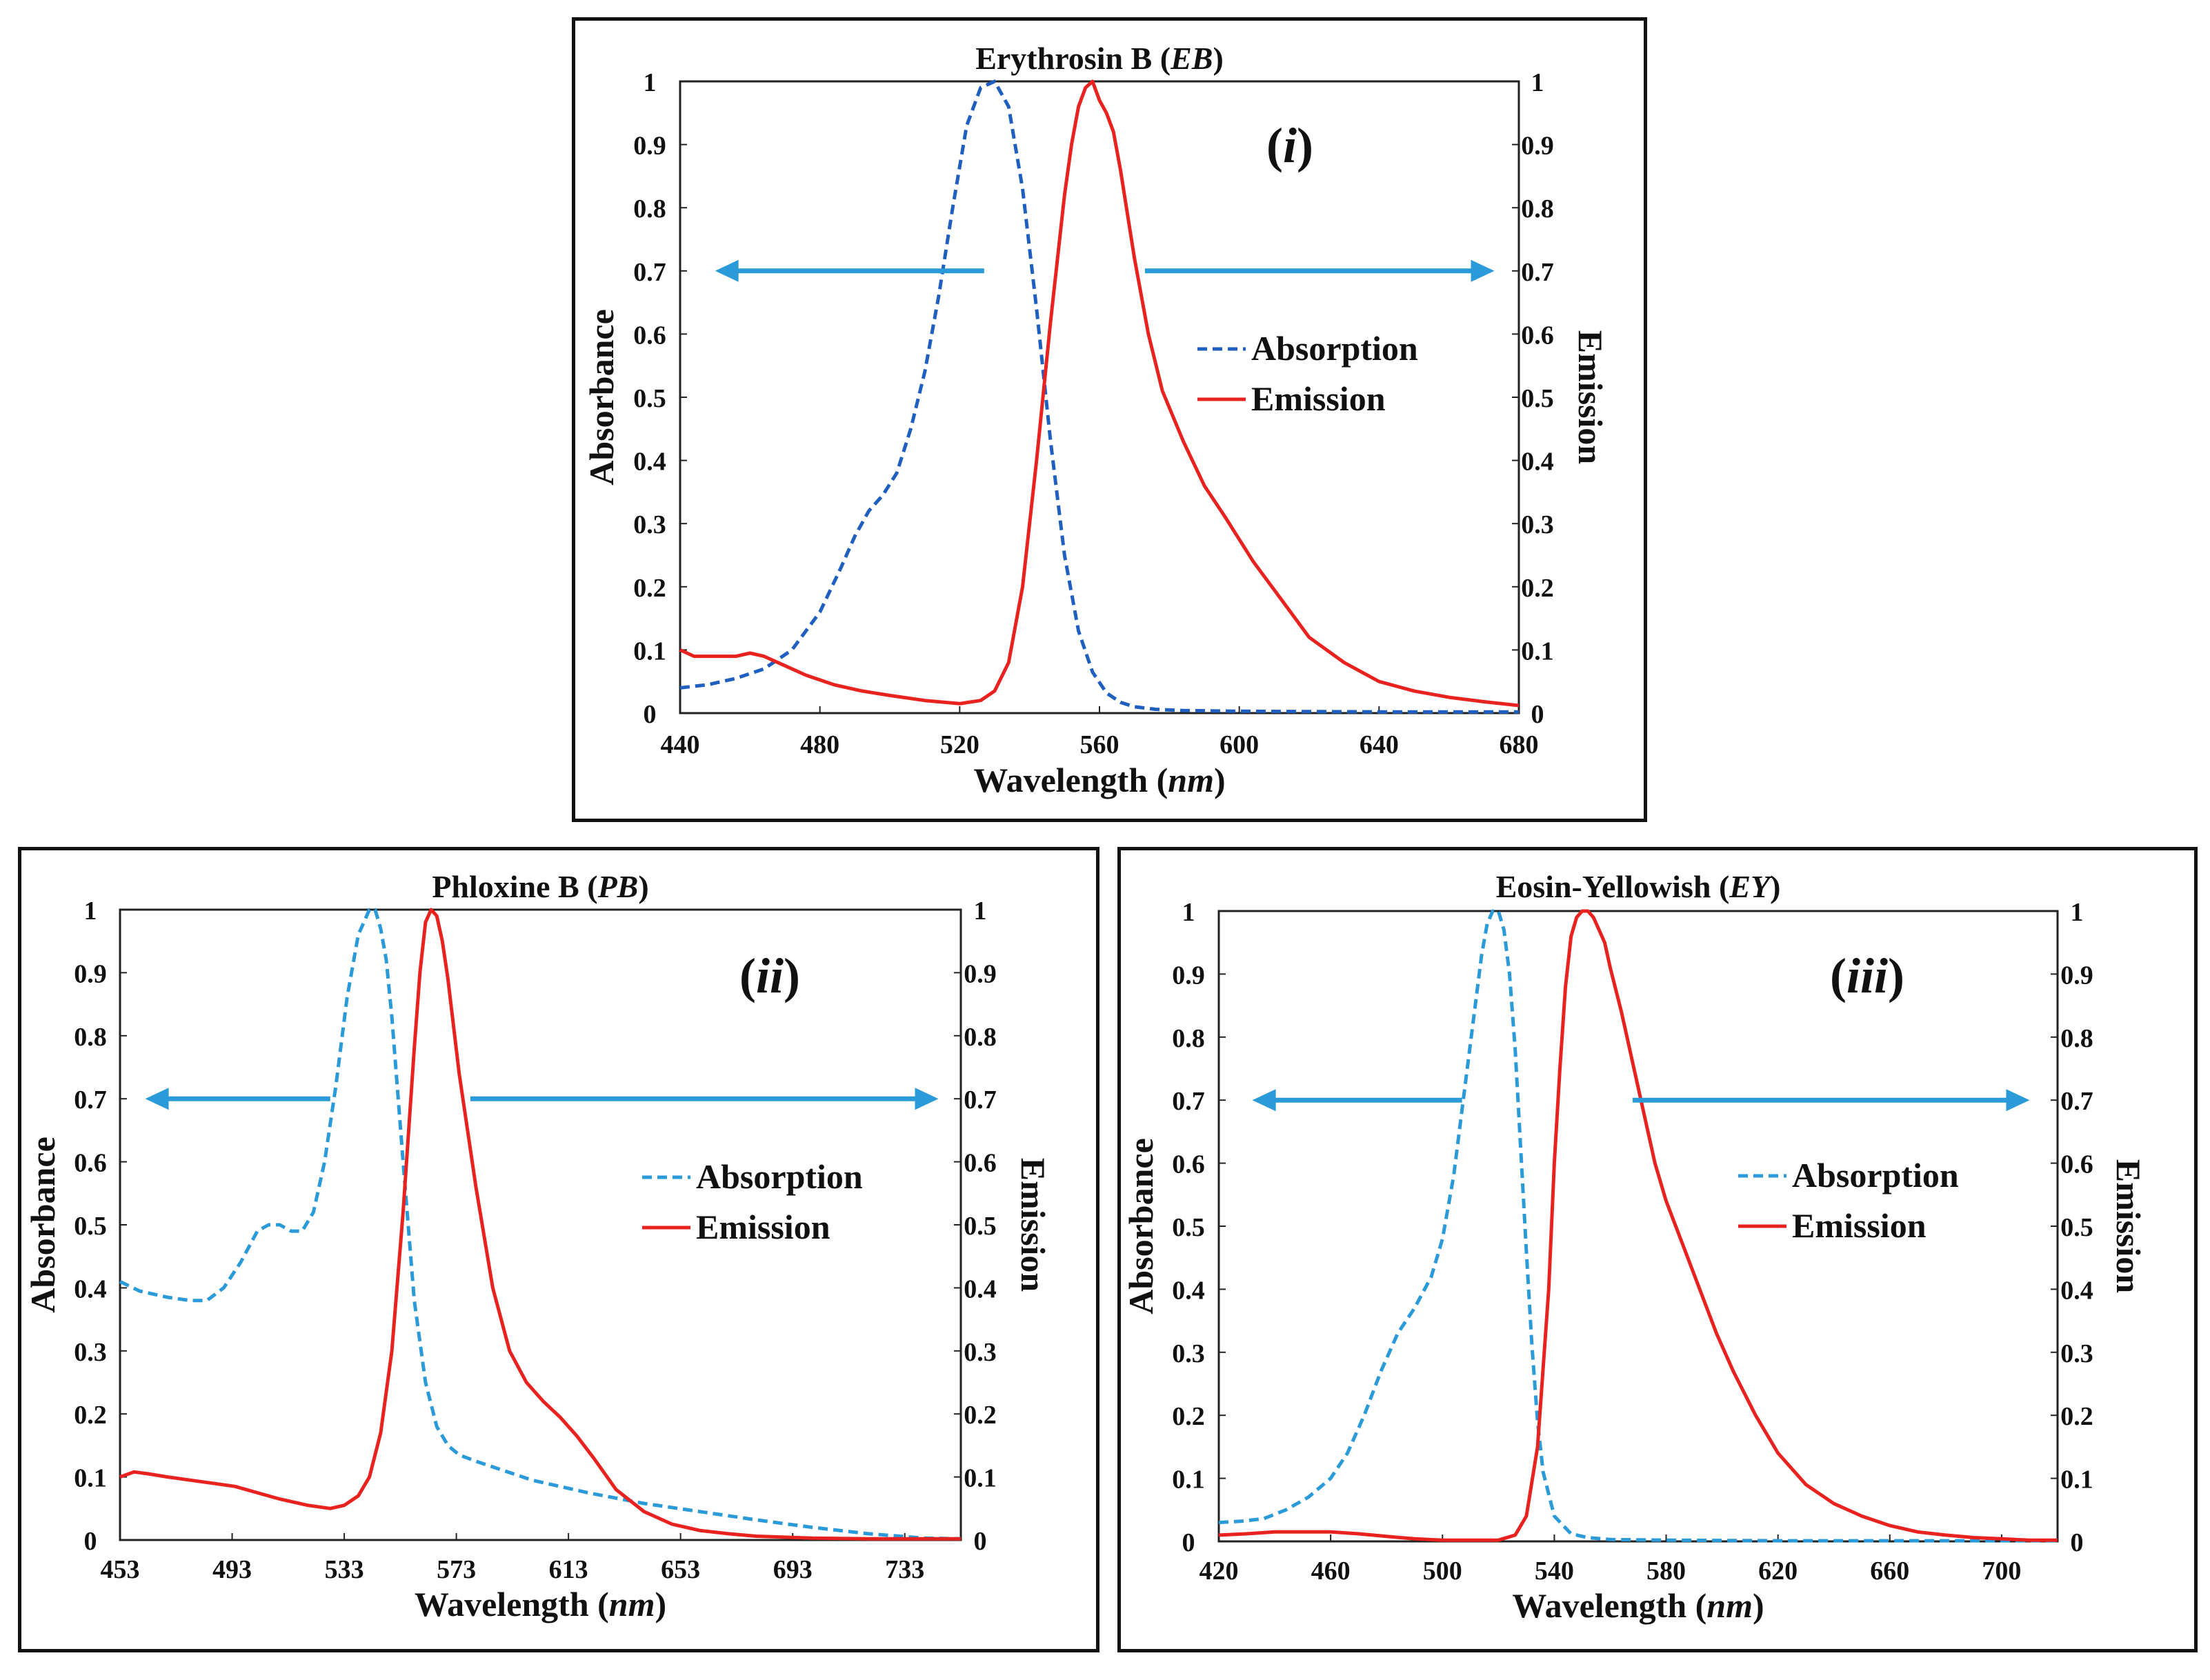 This screenshot has width=2210, height=1680. What do you see at coordinates (2076, 1038) in the screenshot?
I see `y2-tick-label: 0.8` at bounding box center [2076, 1038].